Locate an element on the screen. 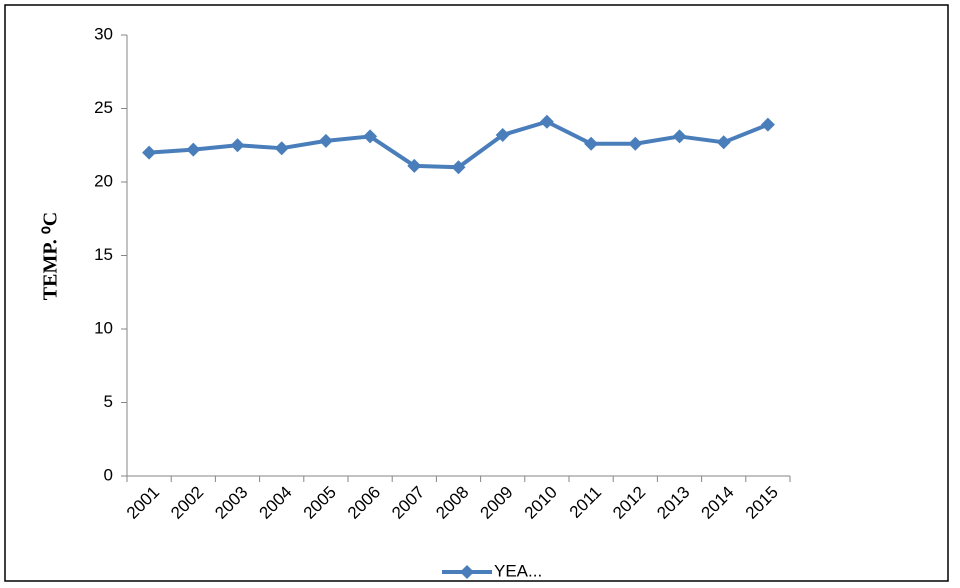 The height and width of the screenshot is (588, 960). y-tick-label: 15 is located at coordinates (103, 254).